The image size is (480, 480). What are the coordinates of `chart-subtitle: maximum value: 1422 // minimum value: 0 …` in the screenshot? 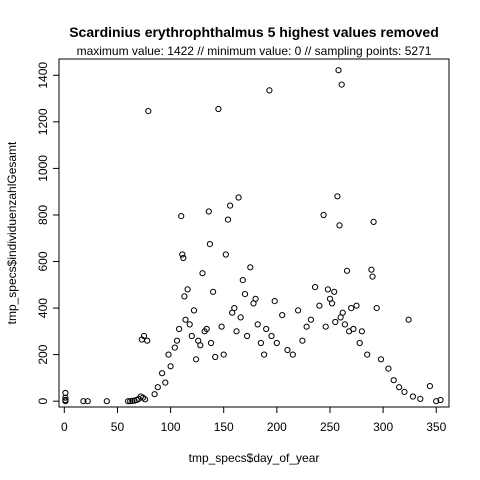 It's located at (254, 51).